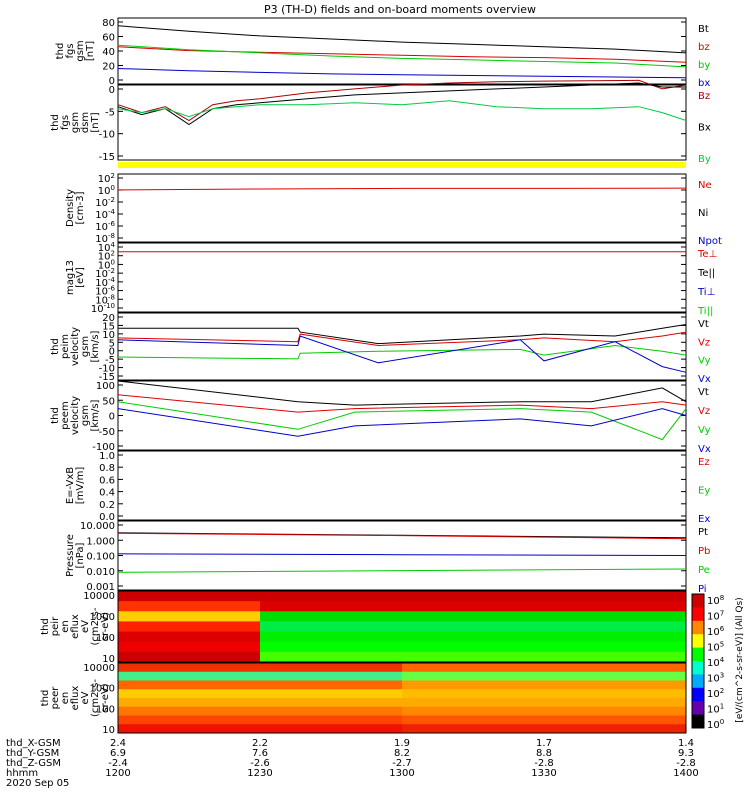 This screenshot has width=750, height=800. I want to click on ytick-label: 15, so click(108, 326).